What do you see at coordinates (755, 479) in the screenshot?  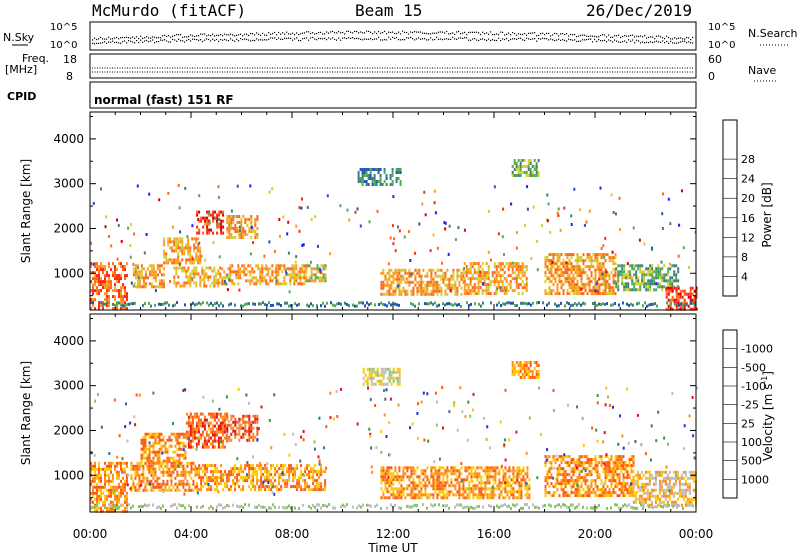 I see `colorbar-tick-label: 1000` at bounding box center [755, 479].